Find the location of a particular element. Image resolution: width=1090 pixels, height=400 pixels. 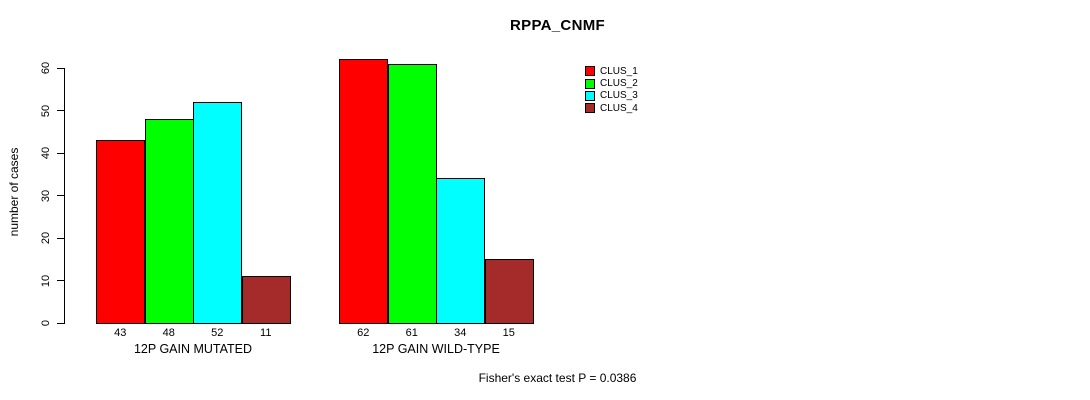

legend-item-CLUS_2: CLUS_2 is located at coordinates (611, 83).